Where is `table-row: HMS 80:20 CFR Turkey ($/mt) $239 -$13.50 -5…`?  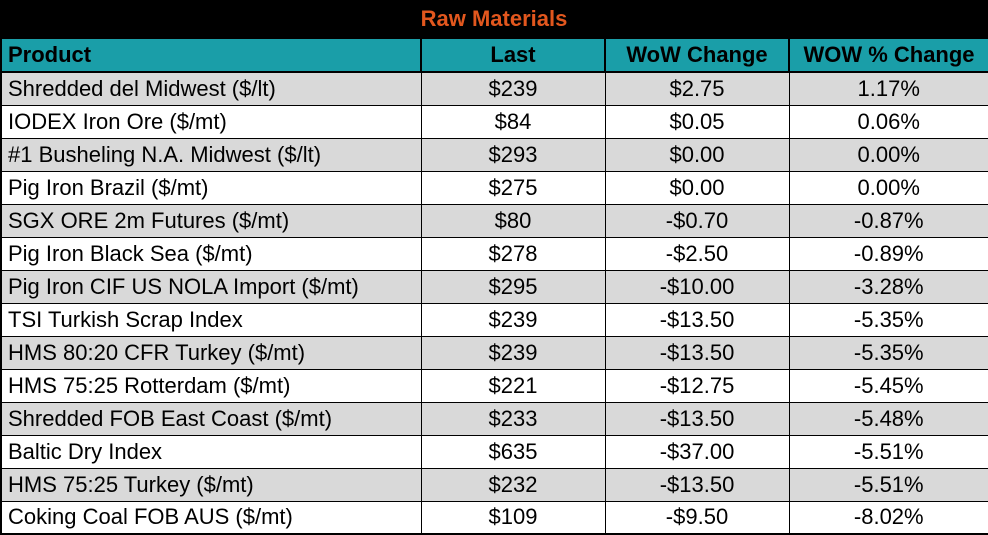 table-row: HMS 80:20 CFR Turkey ($/mt) $239 -$13.50 -5… is located at coordinates (494, 352).